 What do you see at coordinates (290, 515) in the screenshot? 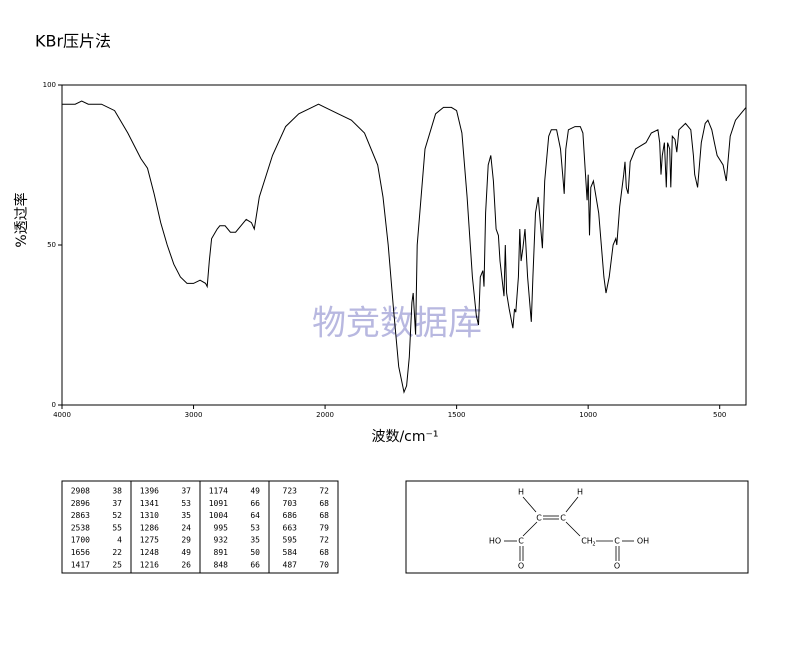
I see `table-cell: 686` at bounding box center [290, 515].